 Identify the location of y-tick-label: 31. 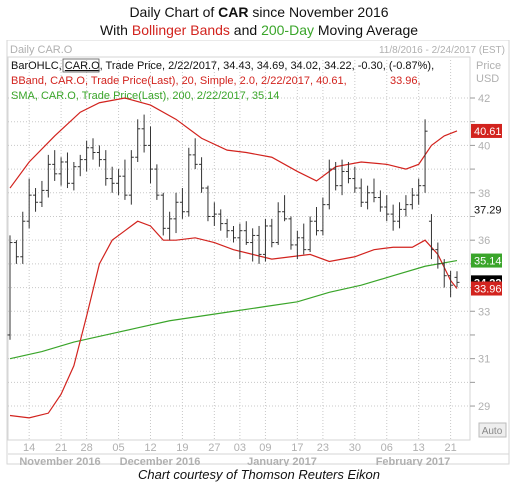
(484, 360).